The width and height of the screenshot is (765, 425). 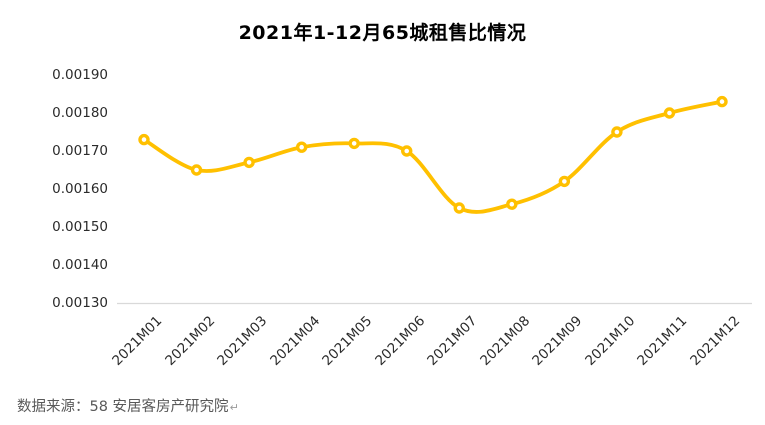 What do you see at coordinates (234, 407) in the screenshot?
I see `return-mark-icon: ↵` at bounding box center [234, 407].